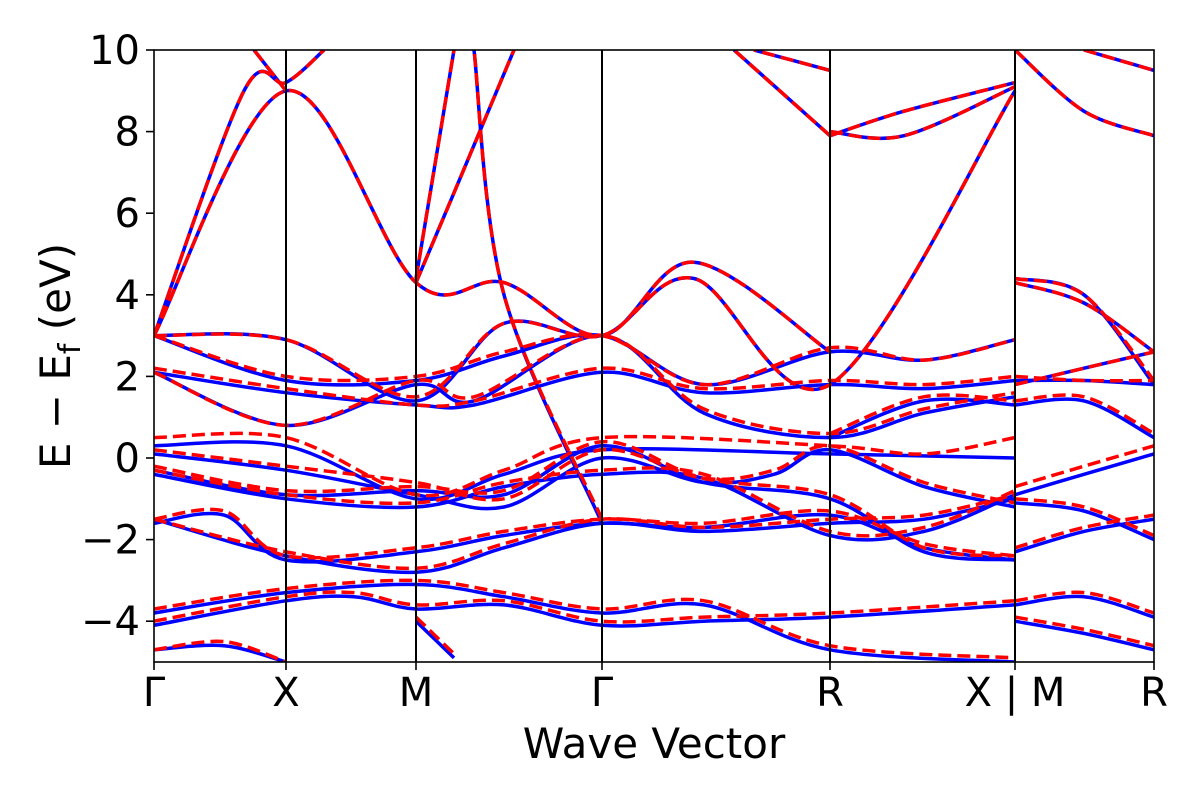 This screenshot has height=800, width=1200. Describe the element at coordinates (127, 133) in the screenshot. I see `y-tick-label: 8` at that location.